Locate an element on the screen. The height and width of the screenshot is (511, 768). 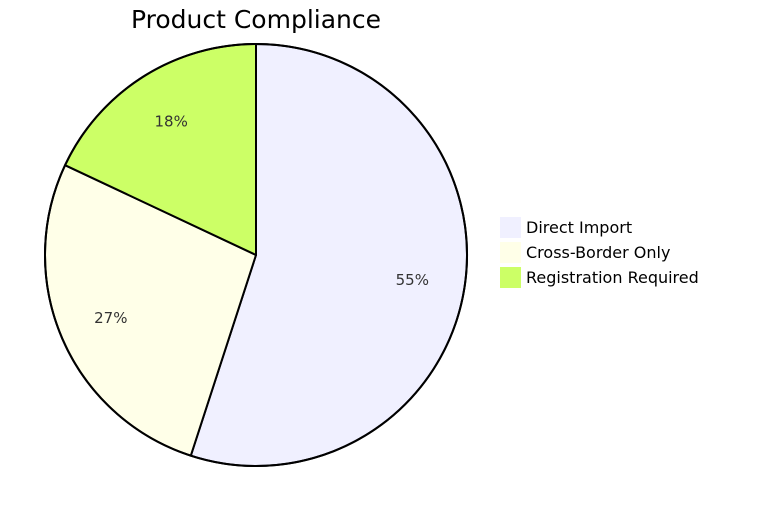
legend-label-cross-border-only: Cross-Border Only is located at coordinates (598, 252).